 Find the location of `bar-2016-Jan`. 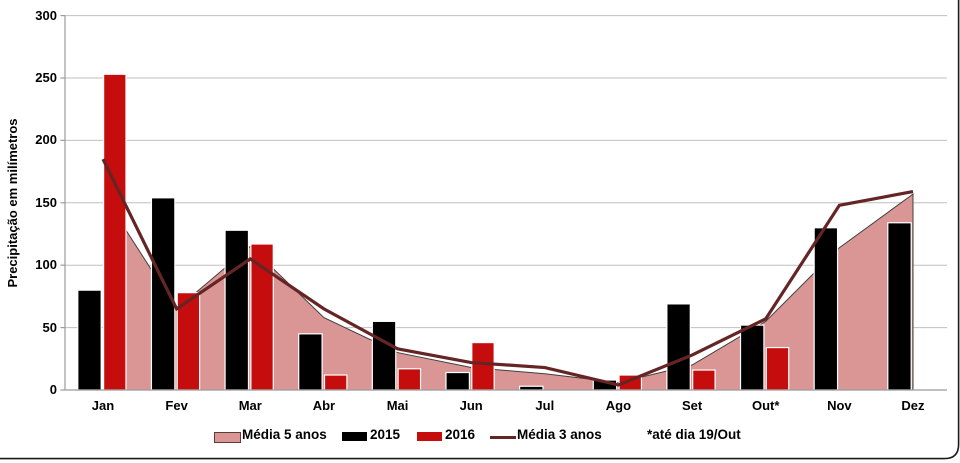

bar-2016-Jan is located at coordinates (114, 232).